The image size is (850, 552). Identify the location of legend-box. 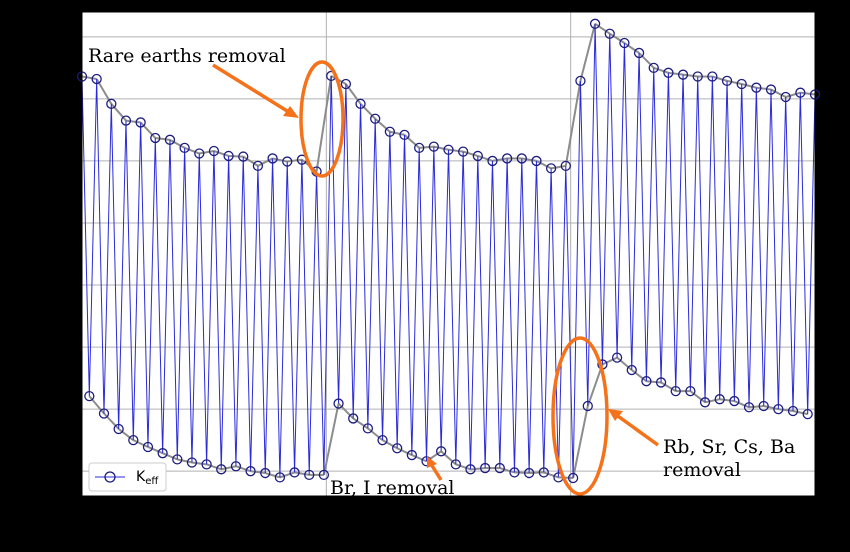
(127, 477).